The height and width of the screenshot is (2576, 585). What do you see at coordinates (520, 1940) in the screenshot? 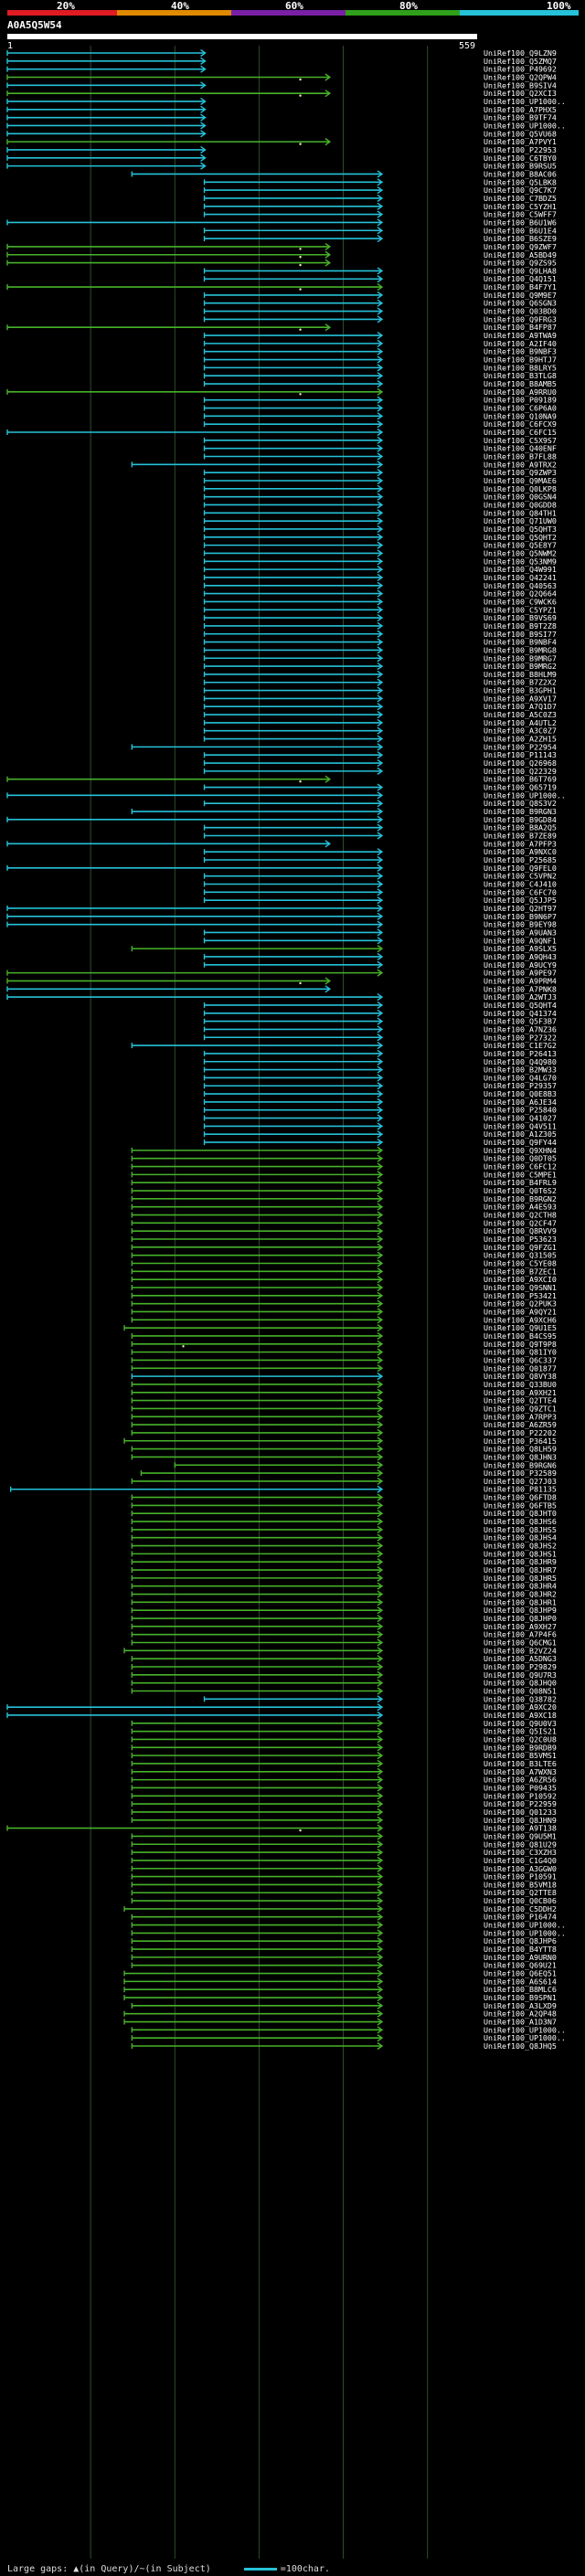
I see `hit-label: UniRef100_Q8JHP6` at bounding box center [520, 1940].